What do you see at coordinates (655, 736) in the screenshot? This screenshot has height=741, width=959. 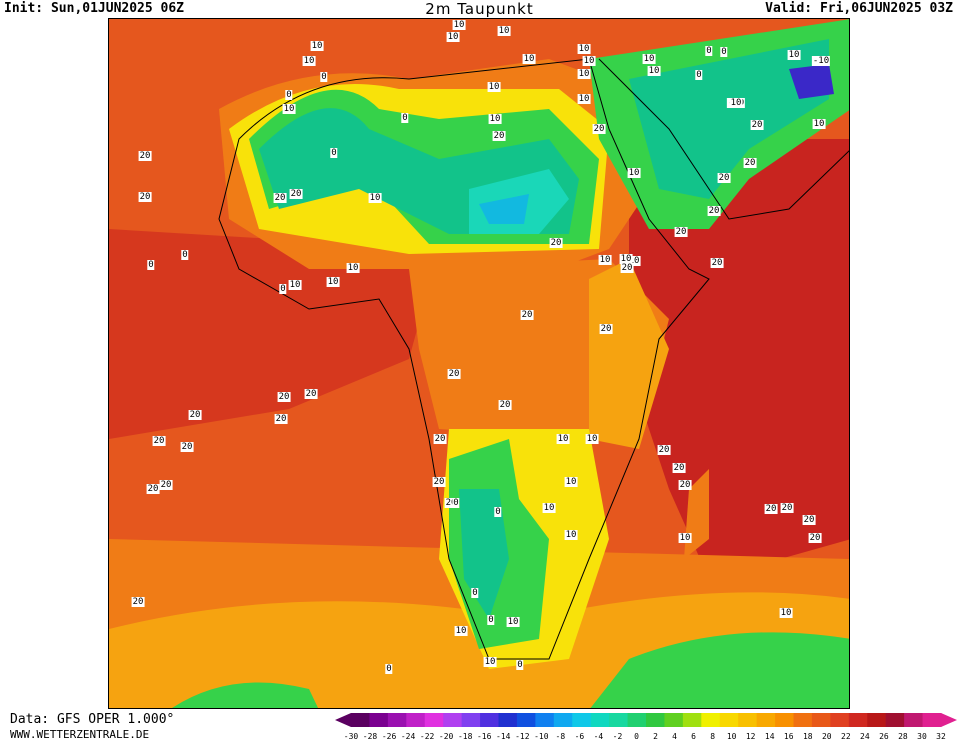 I see `scale-tick-label: 2` at bounding box center [655, 736].